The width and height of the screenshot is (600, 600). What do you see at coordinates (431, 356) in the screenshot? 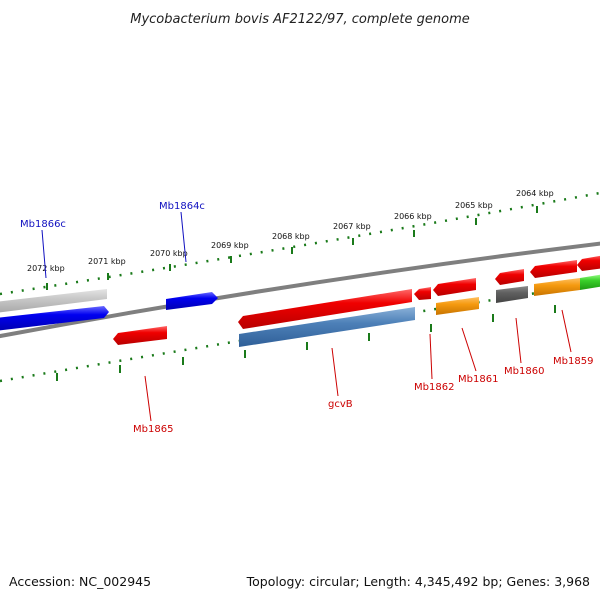
I see `leader-line-mb1862` at bounding box center [431, 356].